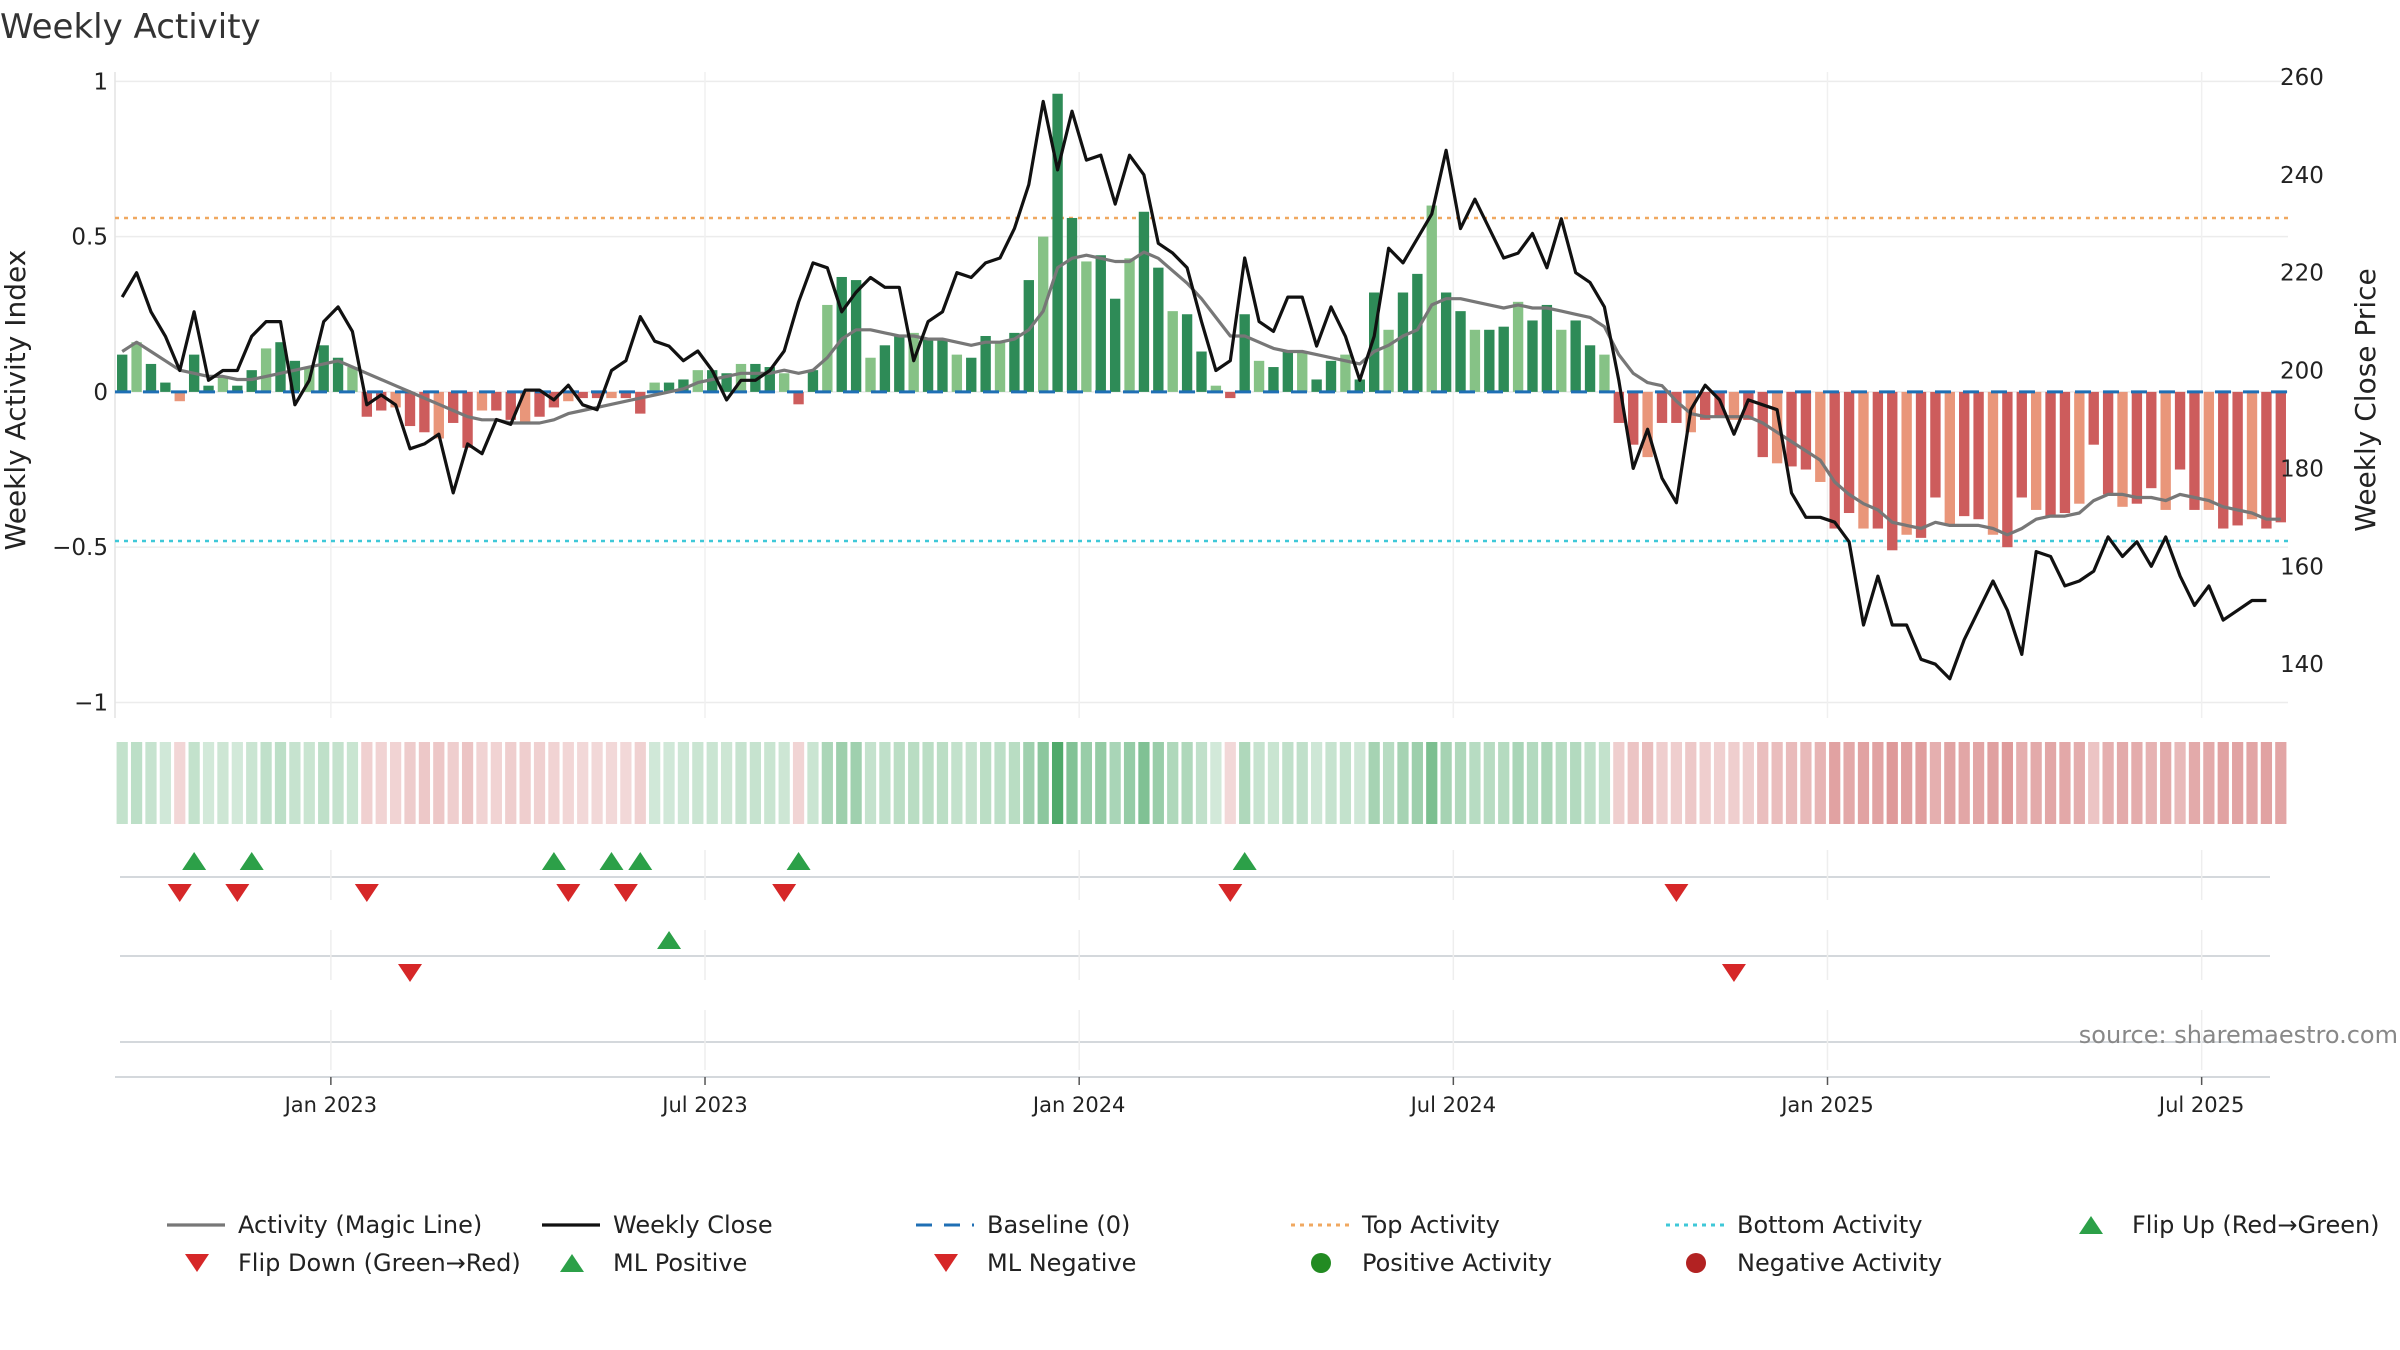  What do you see at coordinates (1061, 1263) in the screenshot?
I see `legend-label: ML Negative` at bounding box center [1061, 1263].